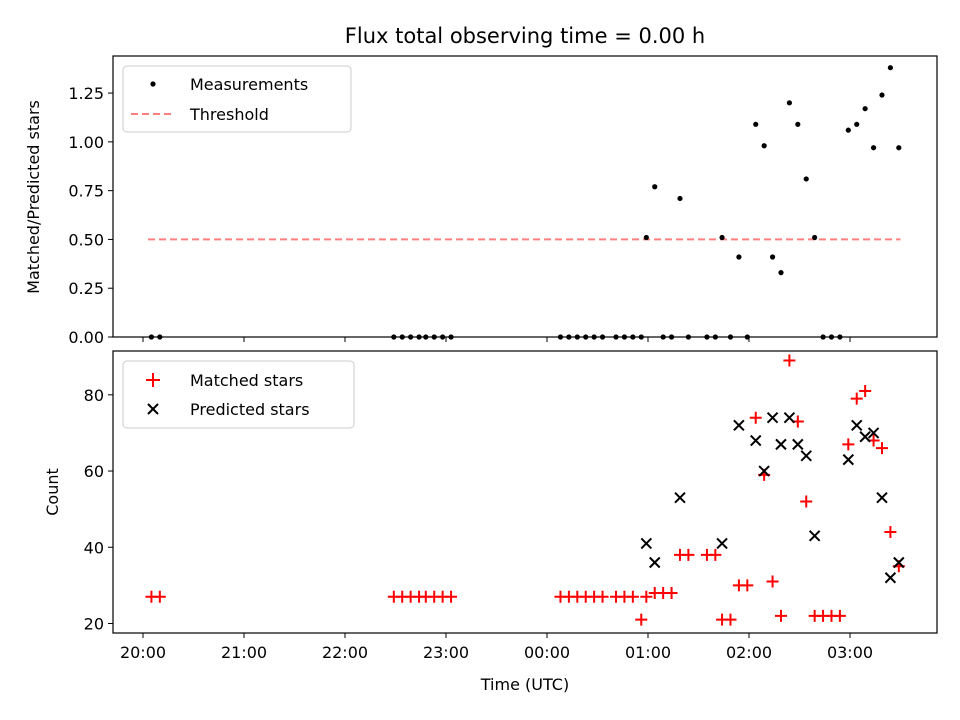  Describe the element at coordinates (86, 142) in the screenshot. I see `y-tick-label: 1.00` at that location.